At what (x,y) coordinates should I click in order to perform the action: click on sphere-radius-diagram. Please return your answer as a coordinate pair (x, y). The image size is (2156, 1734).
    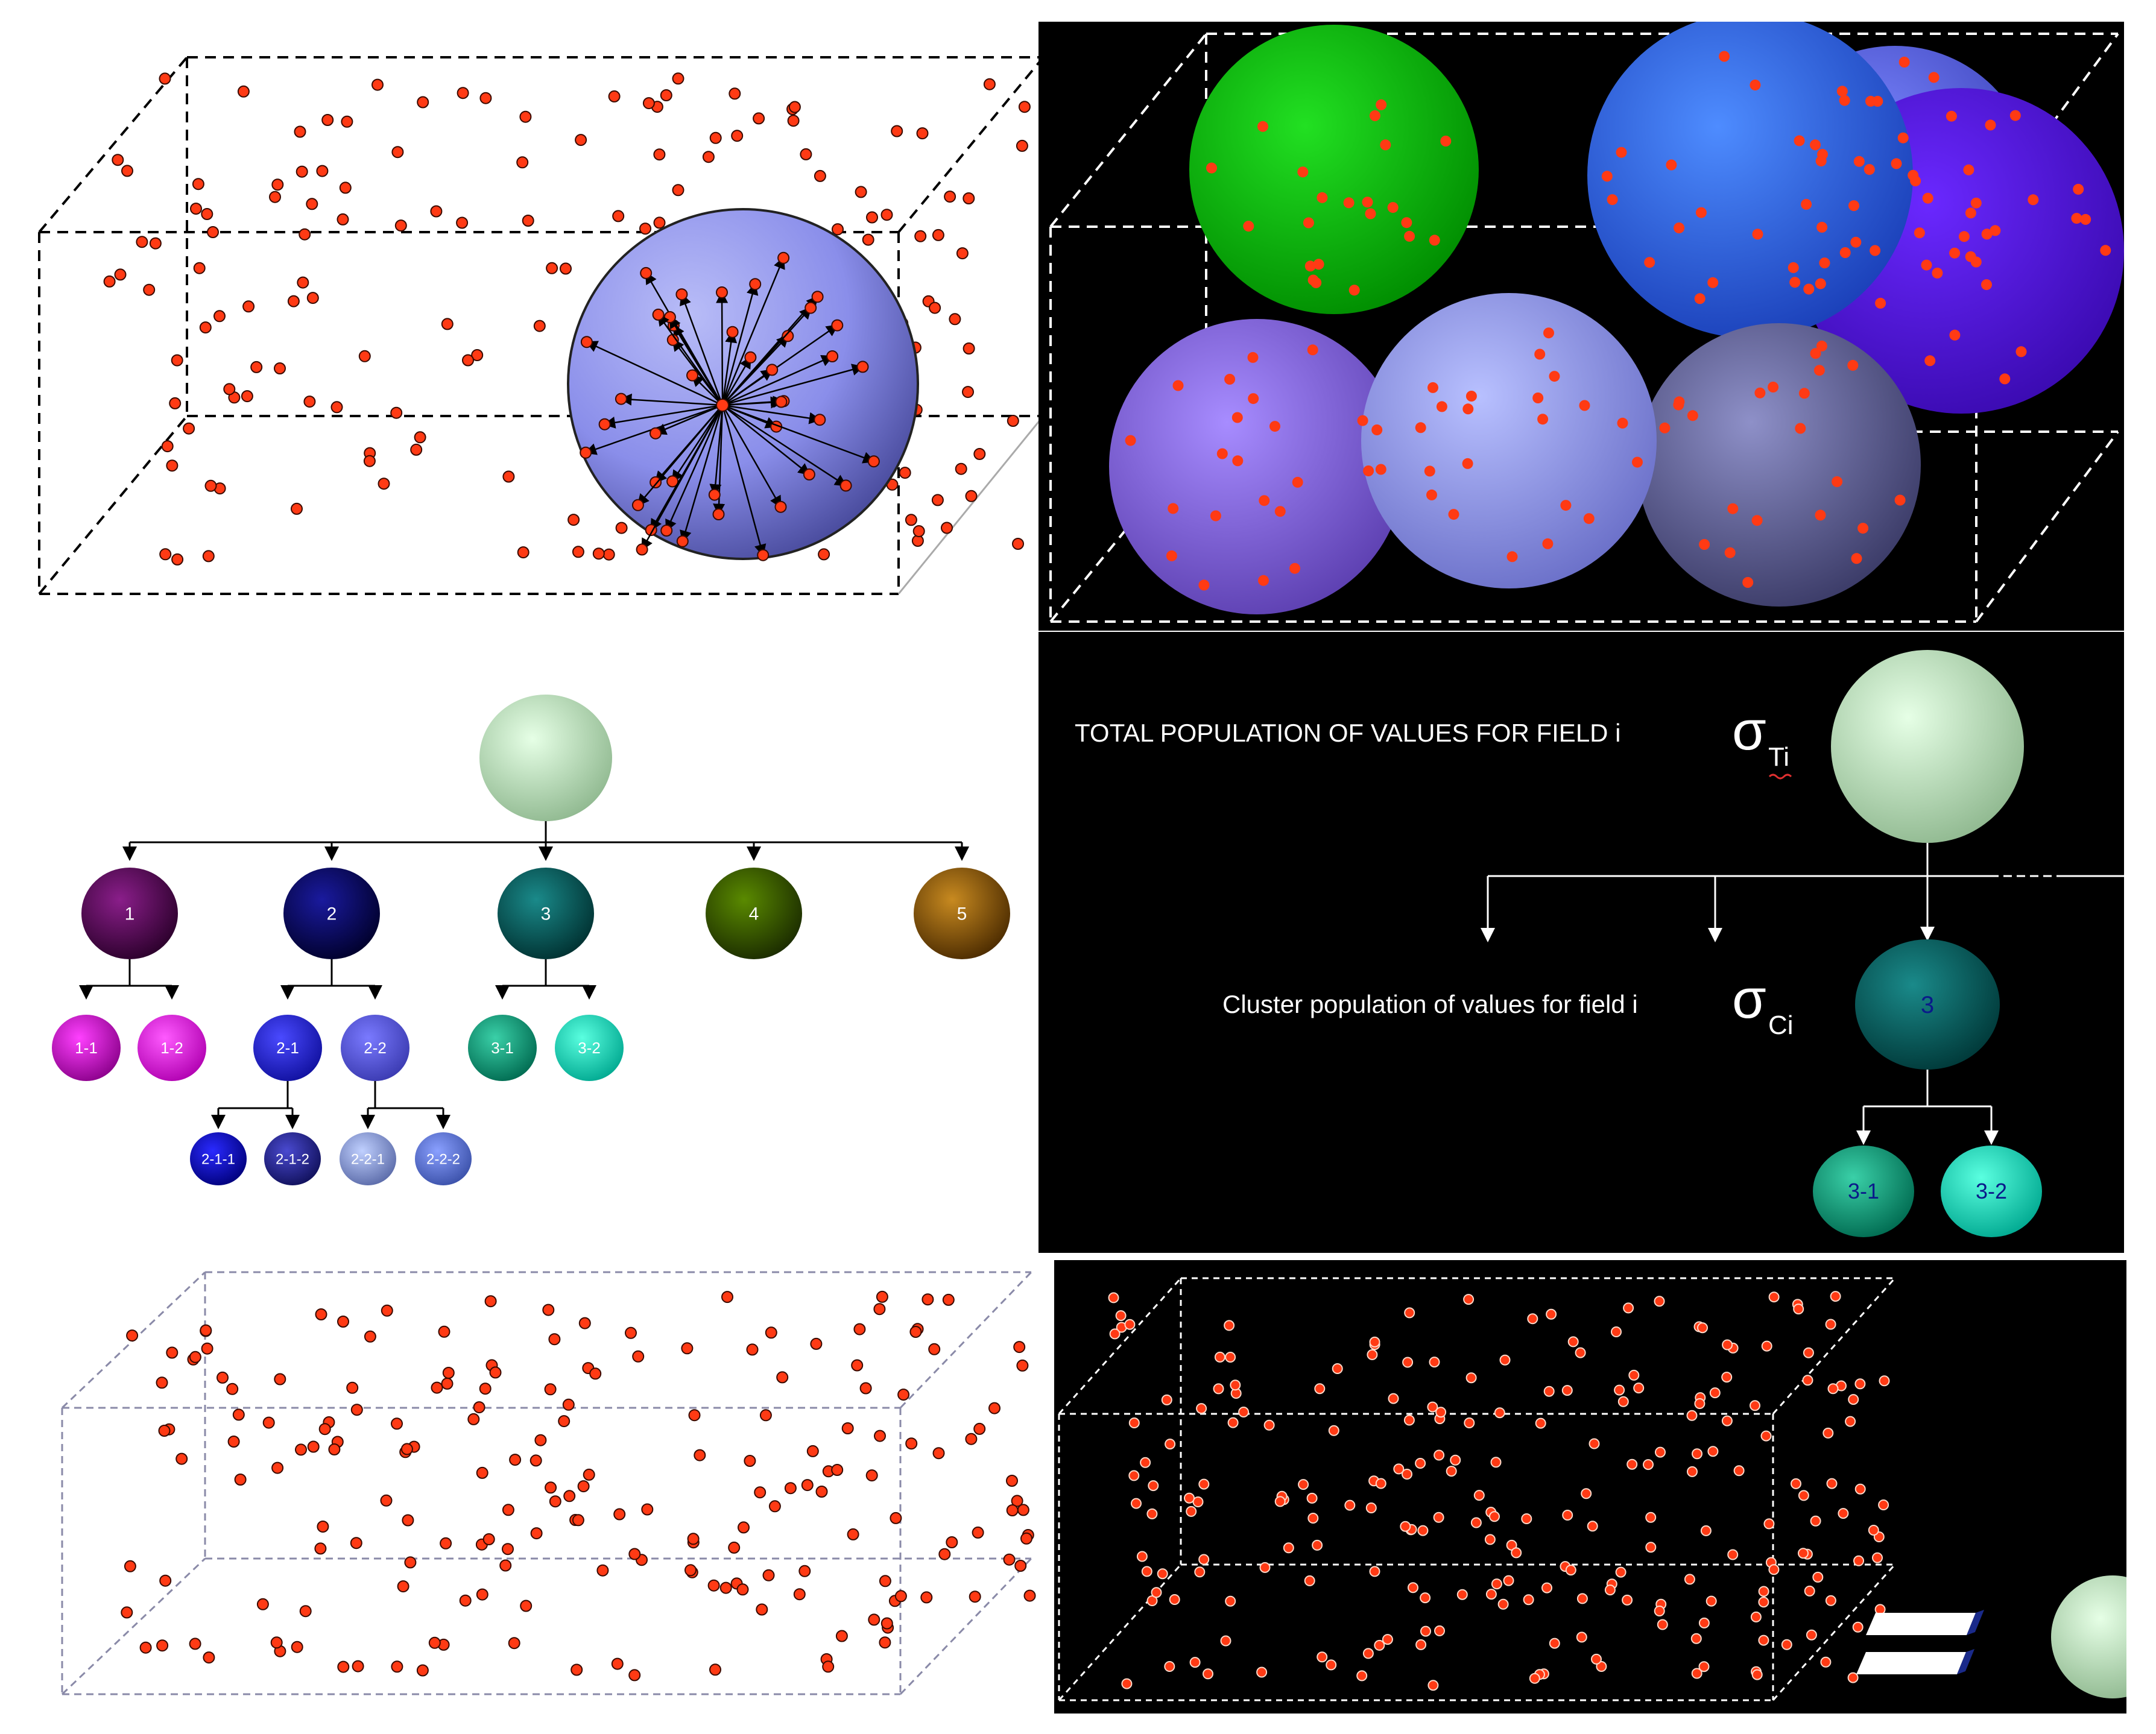
    Looking at the image, I should click on (540, 325).